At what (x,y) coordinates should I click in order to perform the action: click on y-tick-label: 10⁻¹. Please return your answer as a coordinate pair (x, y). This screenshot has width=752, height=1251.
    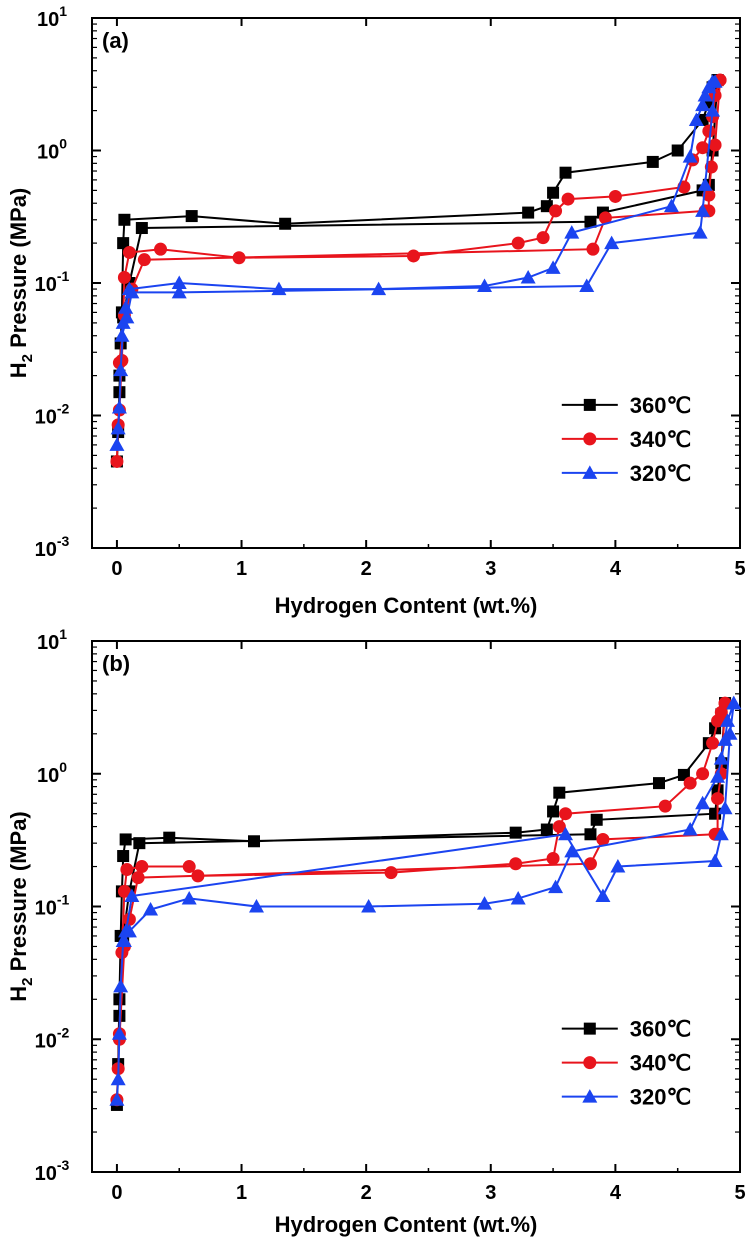
    Looking at the image, I should click on (52, 282).